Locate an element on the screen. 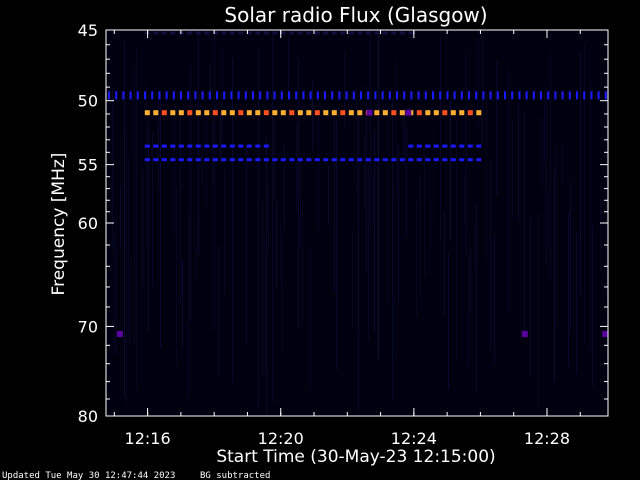  band-50-9-mhz is located at coordinates (313, 113).